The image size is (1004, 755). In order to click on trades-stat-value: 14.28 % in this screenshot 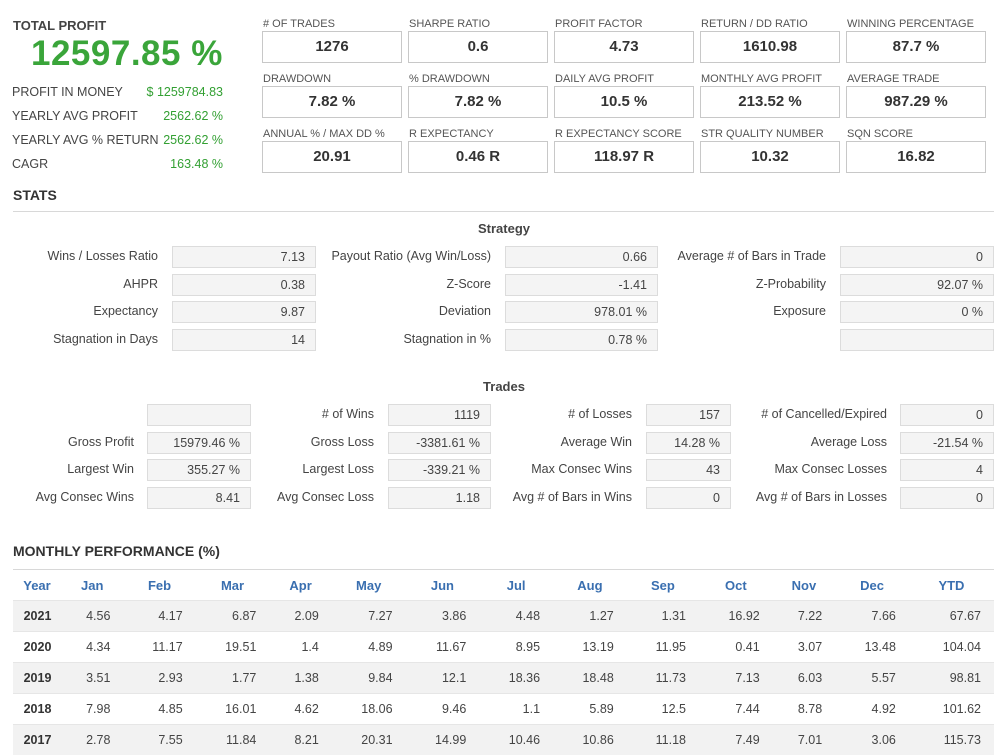, I will do `click(688, 443)`.